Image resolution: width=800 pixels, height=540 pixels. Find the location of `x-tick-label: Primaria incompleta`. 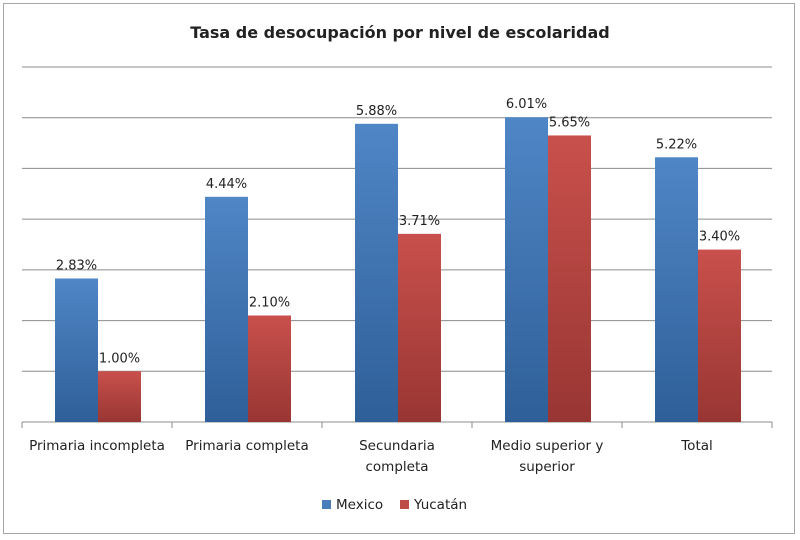

x-tick-label: Primaria incompleta is located at coordinates (97, 446).